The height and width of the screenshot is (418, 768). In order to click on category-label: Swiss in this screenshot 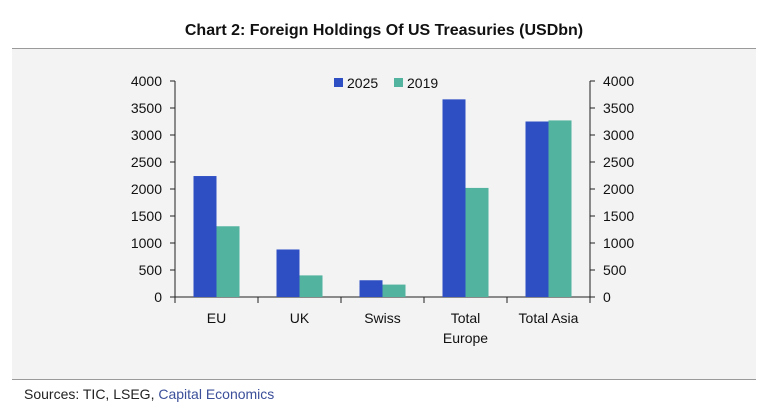, I will do `click(382, 318)`.